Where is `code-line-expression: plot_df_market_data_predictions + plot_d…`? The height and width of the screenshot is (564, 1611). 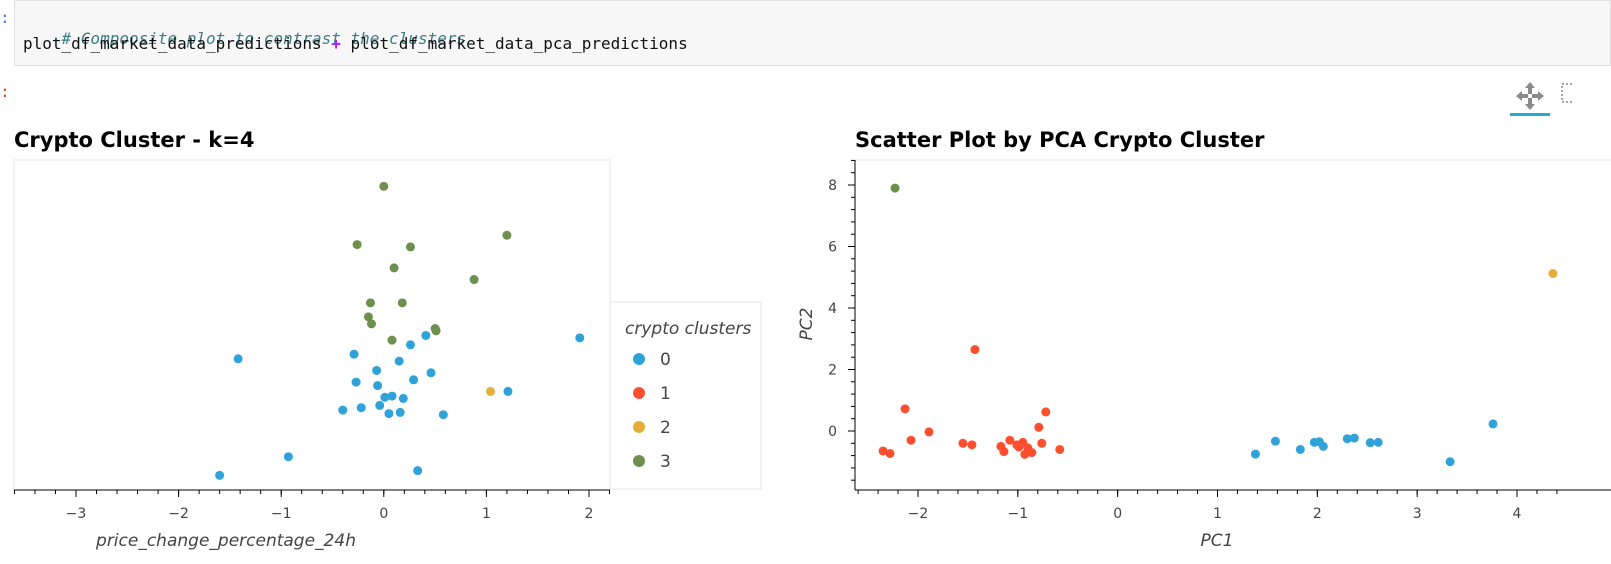
code-line-expression: plot_df_market_data_predictions + plot_d… is located at coordinates (355, 43).